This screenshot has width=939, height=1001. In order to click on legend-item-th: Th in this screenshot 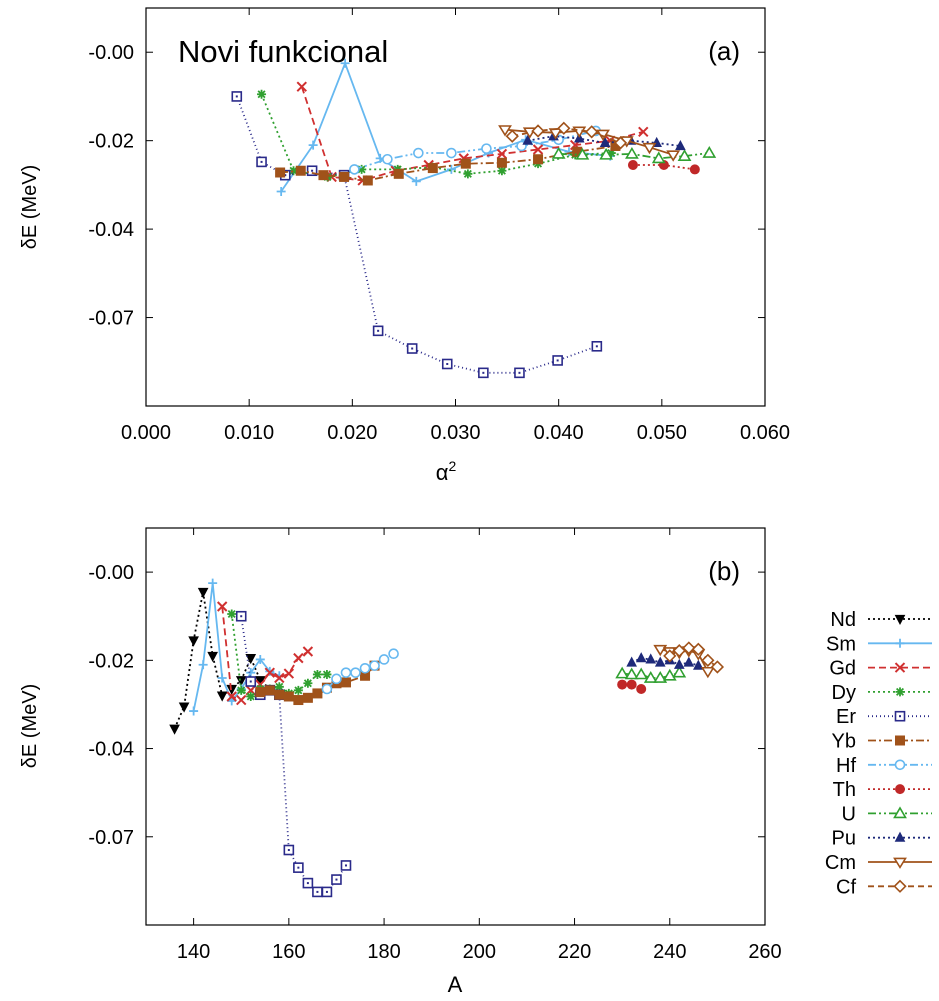, I will do `click(882, 790)`.